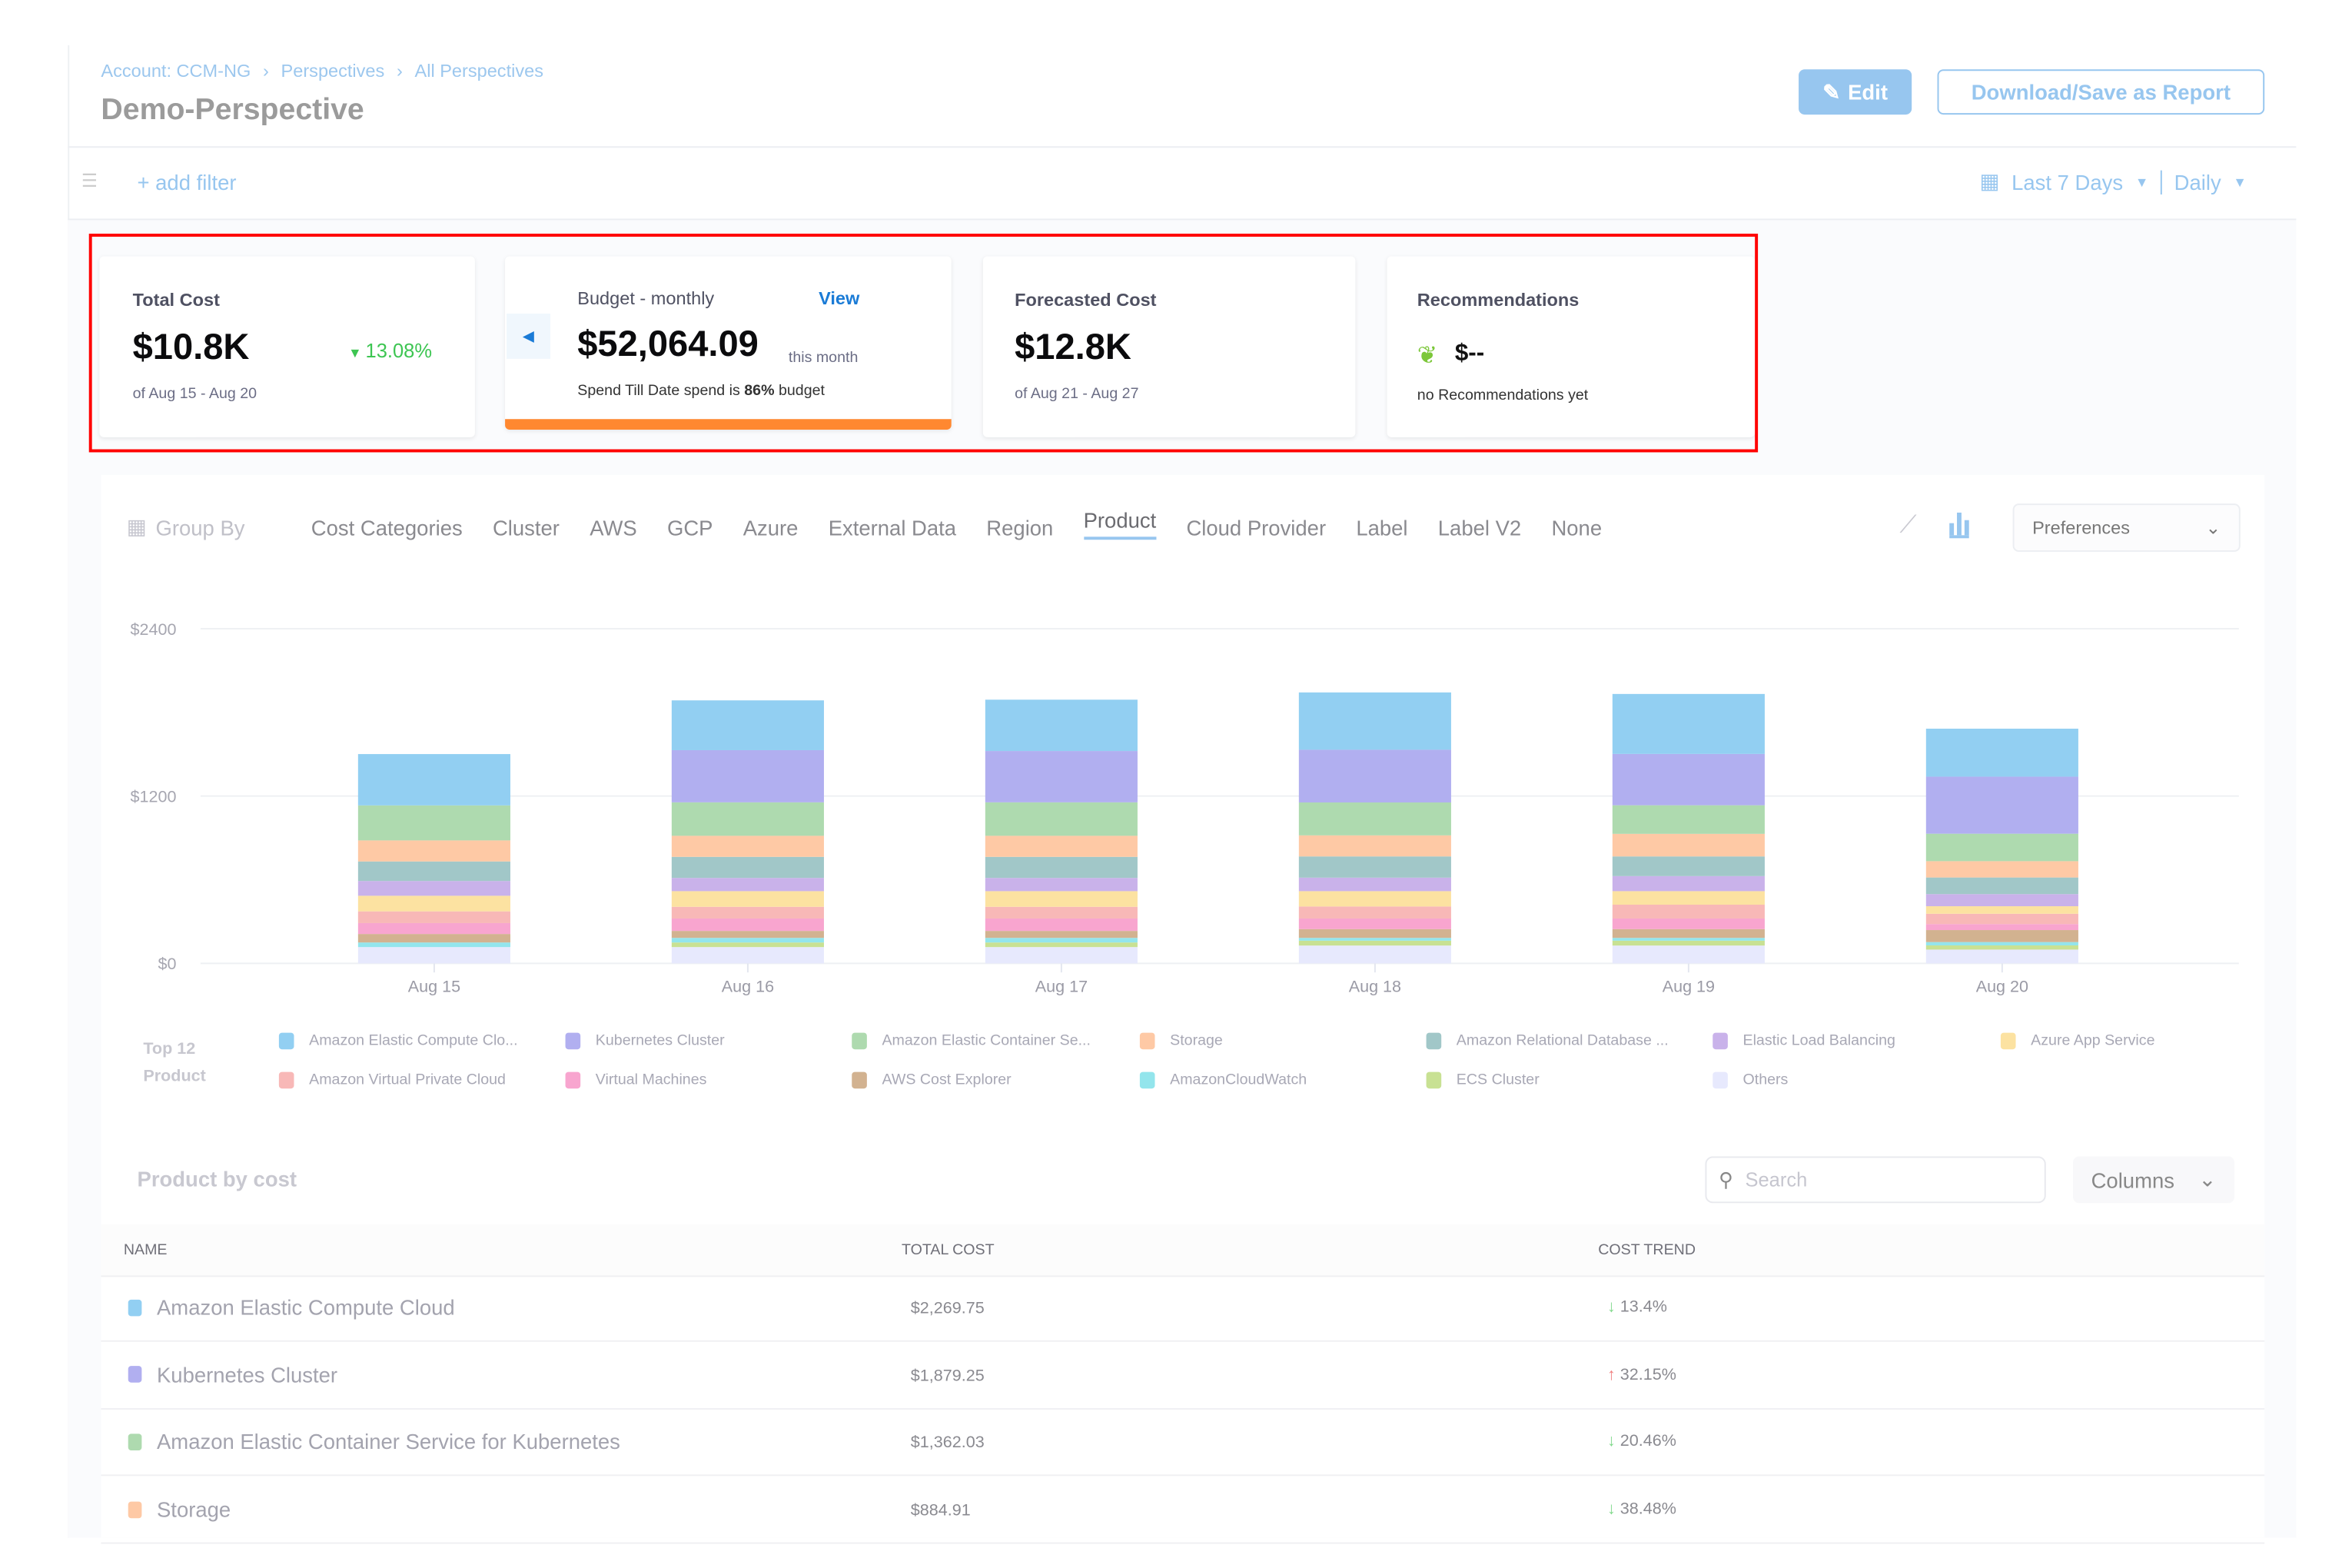  I want to click on granularity-dropdown: Daily, so click(2197, 181).